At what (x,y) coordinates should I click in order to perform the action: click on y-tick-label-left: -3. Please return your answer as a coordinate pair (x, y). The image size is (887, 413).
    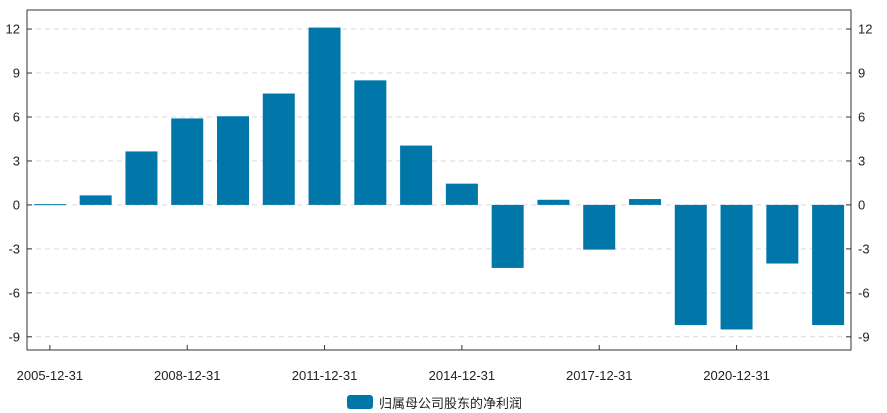
    Looking at the image, I should click on (14, 248).